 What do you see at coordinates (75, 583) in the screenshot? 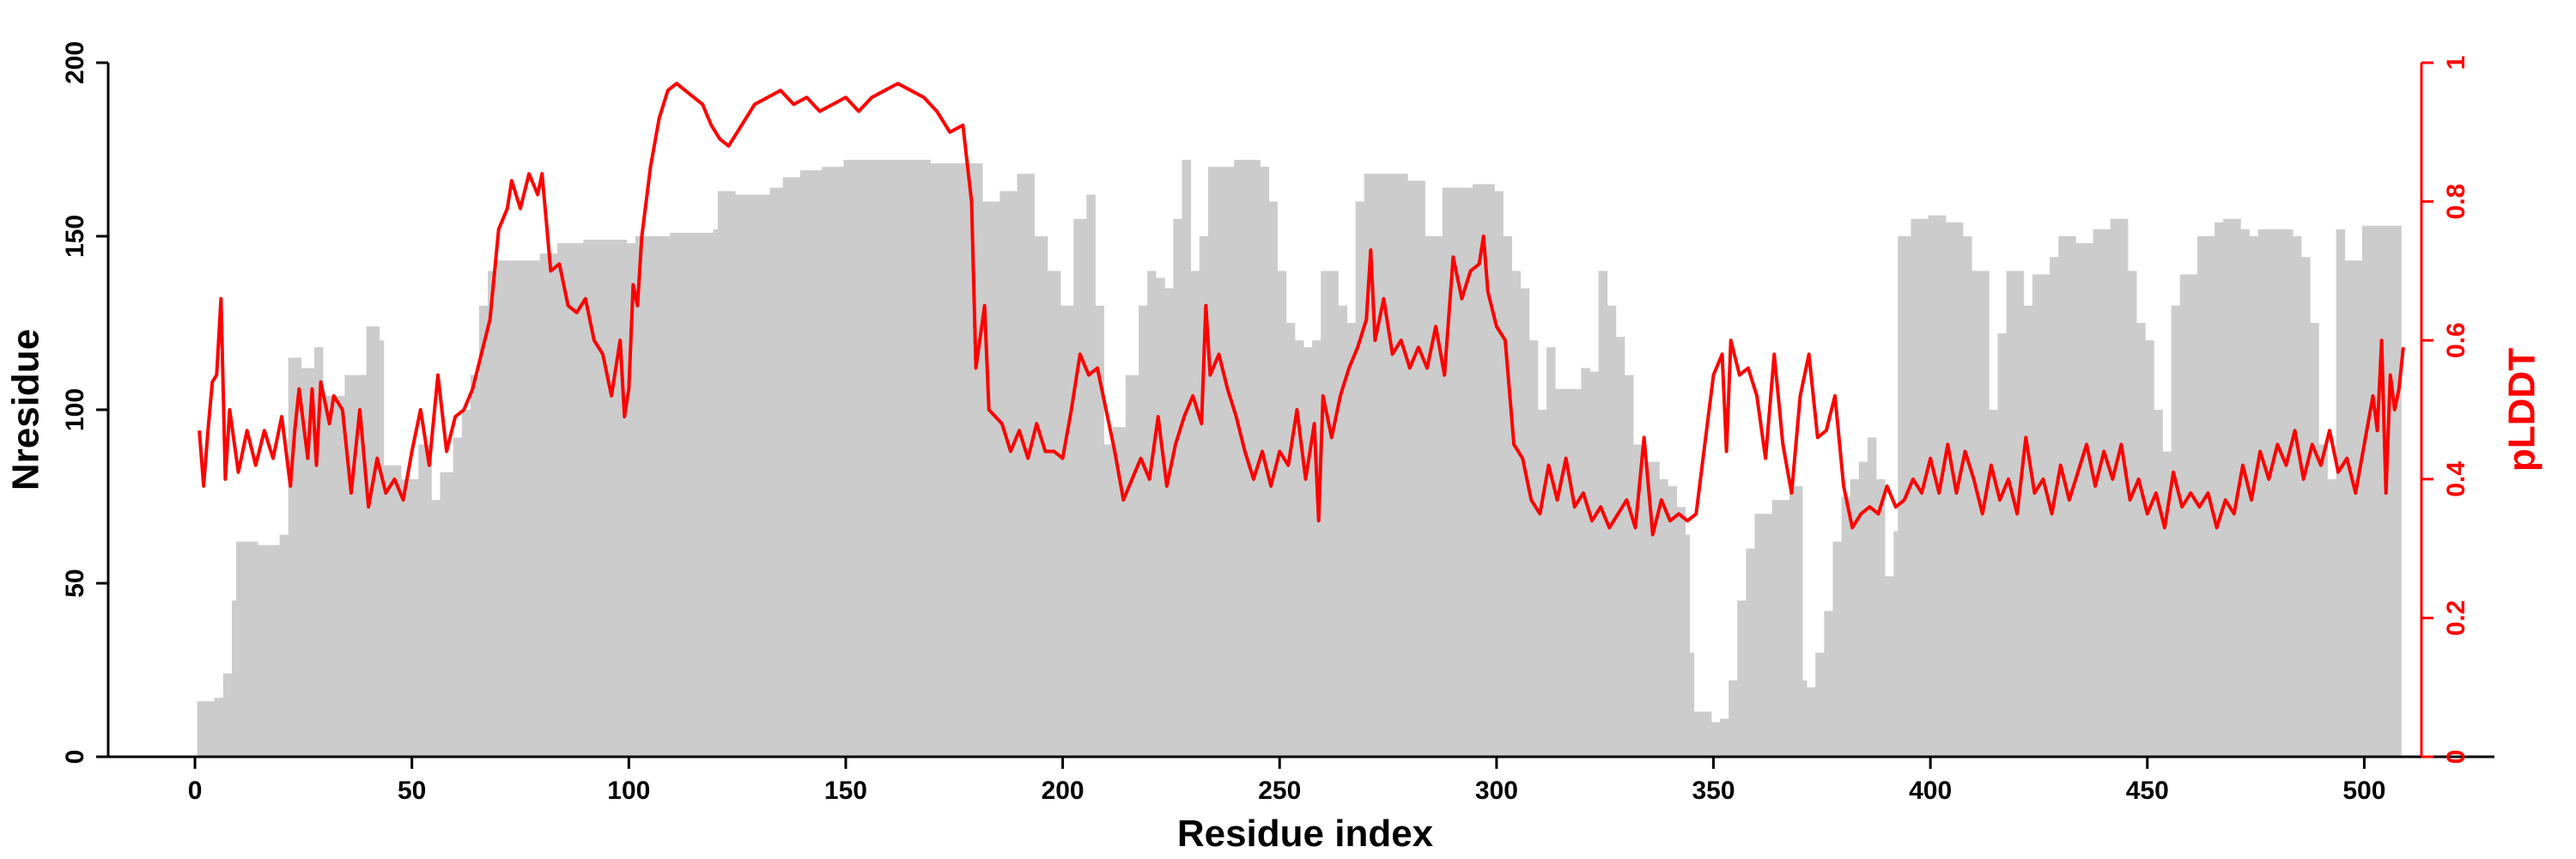
I see `y-left-tick-label: 50` at bounding box center [75, 583].